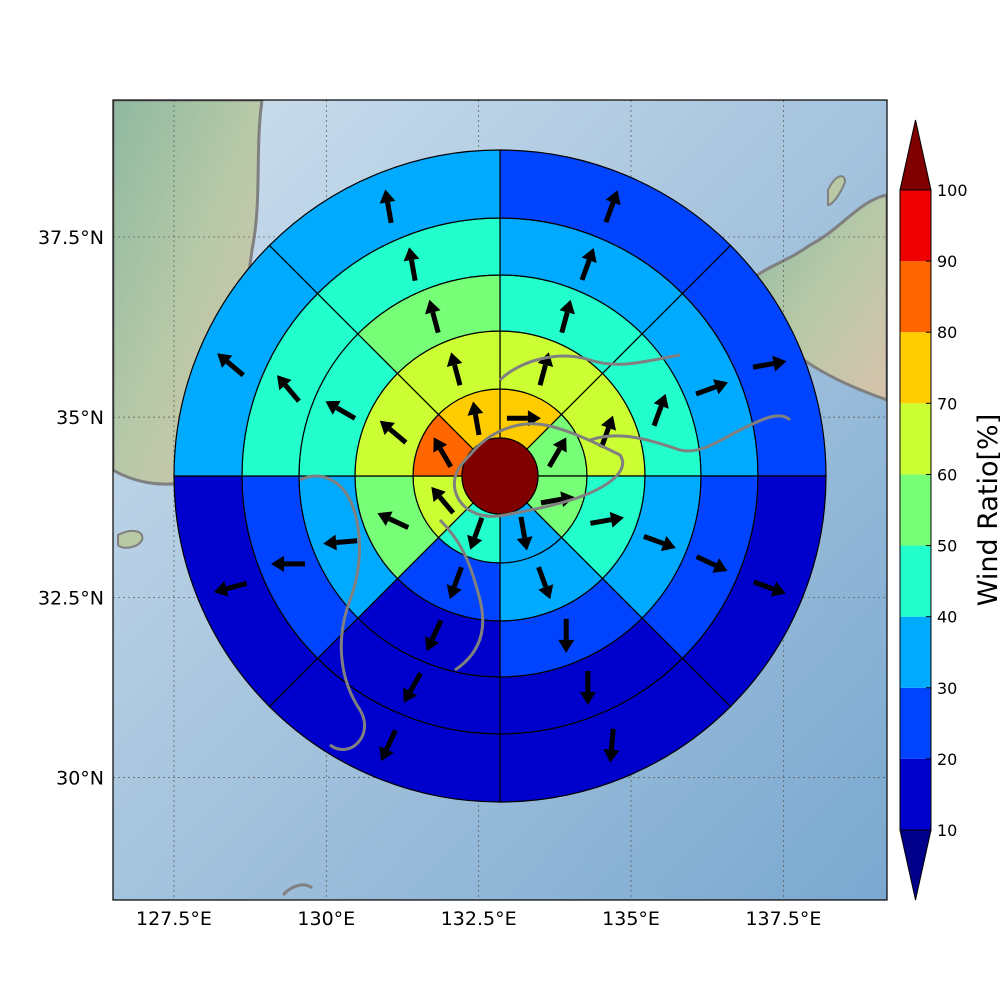 This screenshot has height=1004, width=1000. I want to click on colorbar-frame, so click(915, 510).